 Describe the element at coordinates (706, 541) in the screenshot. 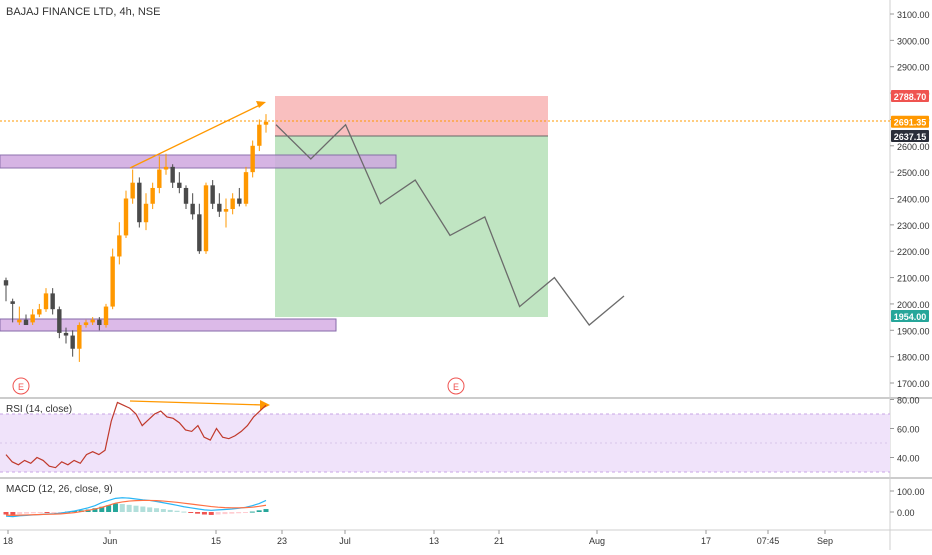

I see `time-tick-label: 17` at that location.